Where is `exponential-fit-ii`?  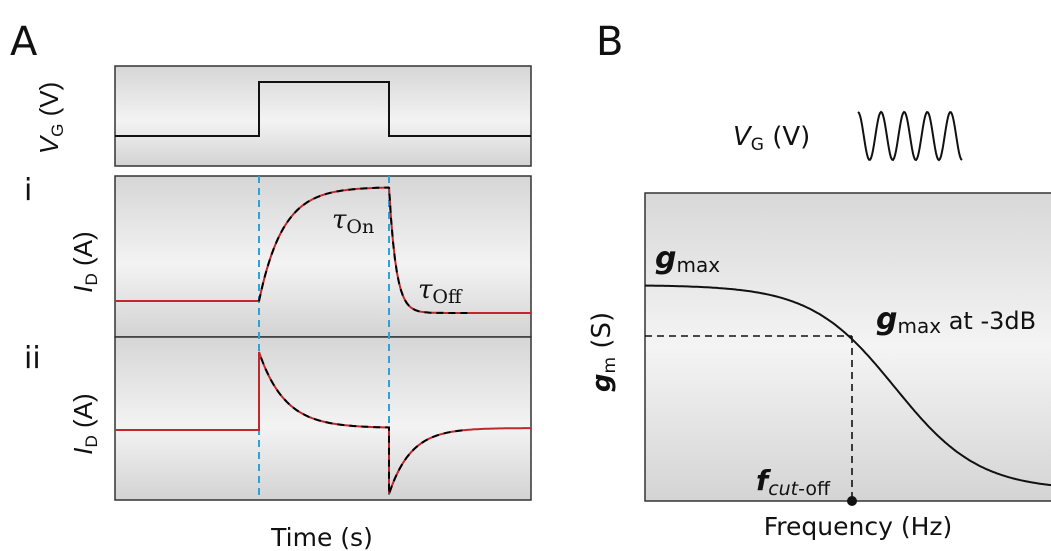 exponential-fit-ii is located at coordinates (363, 426).